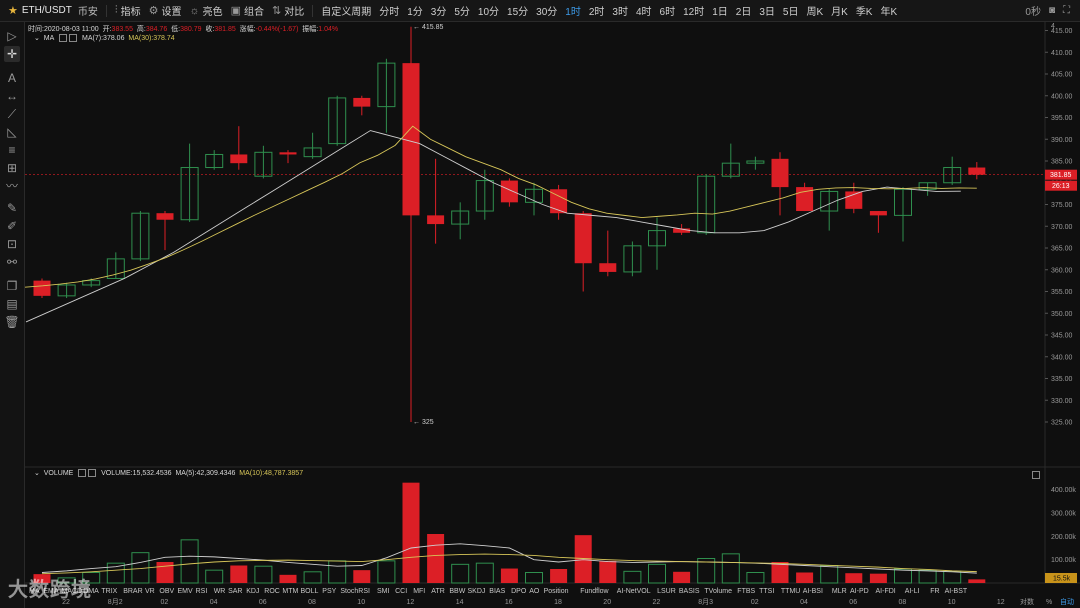  Describe the element at coordinates (1066, 10) in the screenshot. I see `fullscreen-icon: ⛶` at that location.